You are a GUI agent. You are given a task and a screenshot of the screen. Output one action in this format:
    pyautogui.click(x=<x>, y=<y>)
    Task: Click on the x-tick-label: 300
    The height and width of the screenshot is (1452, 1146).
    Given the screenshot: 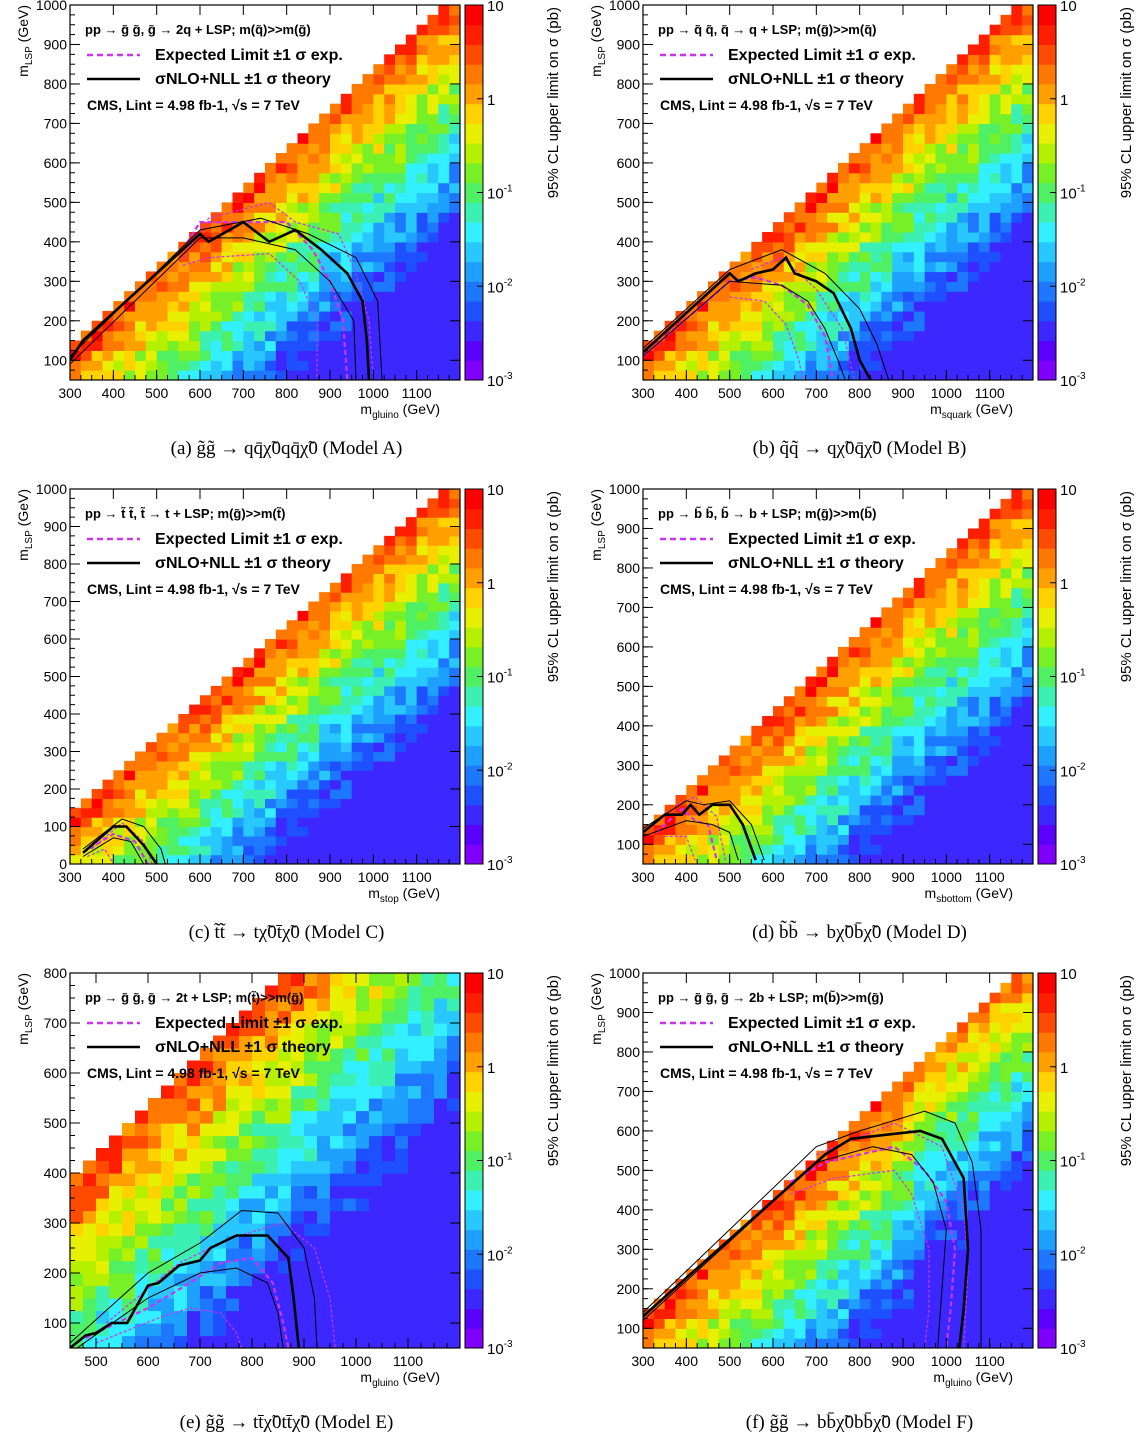 What is the action you would take?
    pyautogui.click(x=70, y=877)
    